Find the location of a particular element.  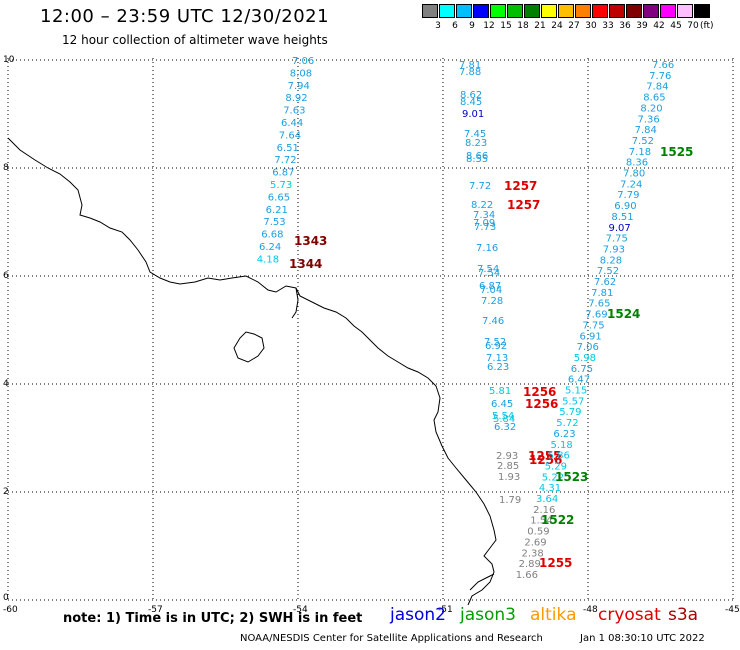

coastline-inlet is located at coordinates (295, 303).